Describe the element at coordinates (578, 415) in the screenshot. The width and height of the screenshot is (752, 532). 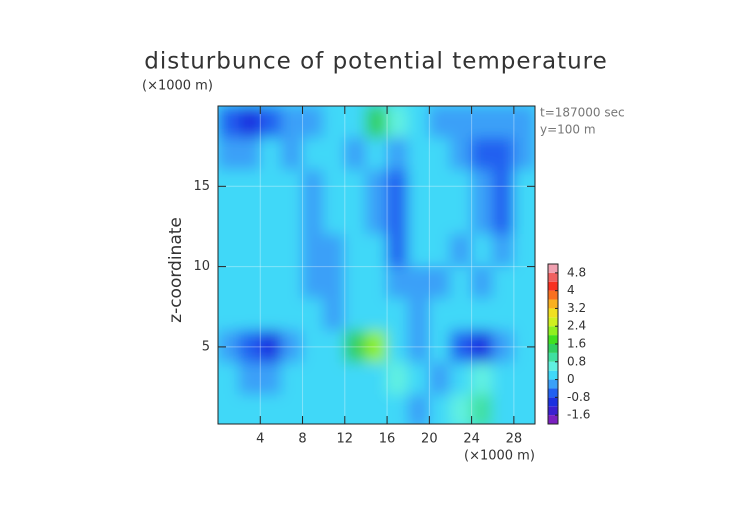
I see `colorbar-tick-label: -1.6` at that location.